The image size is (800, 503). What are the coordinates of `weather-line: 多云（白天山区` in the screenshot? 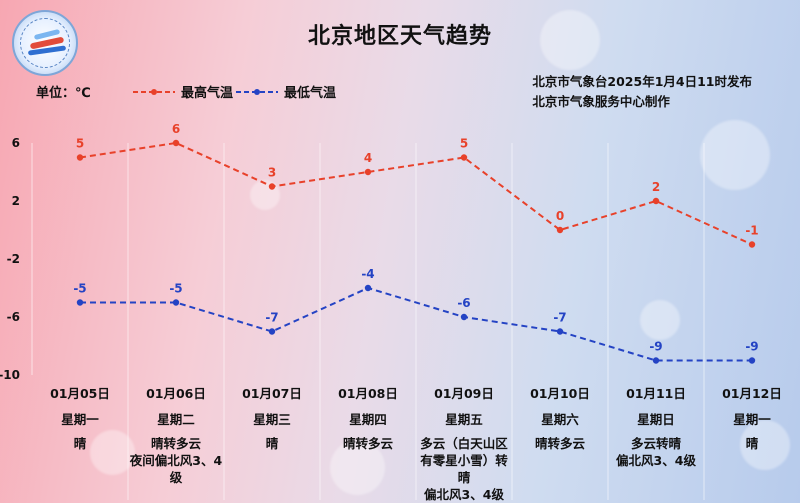 It's located at (464, 443).